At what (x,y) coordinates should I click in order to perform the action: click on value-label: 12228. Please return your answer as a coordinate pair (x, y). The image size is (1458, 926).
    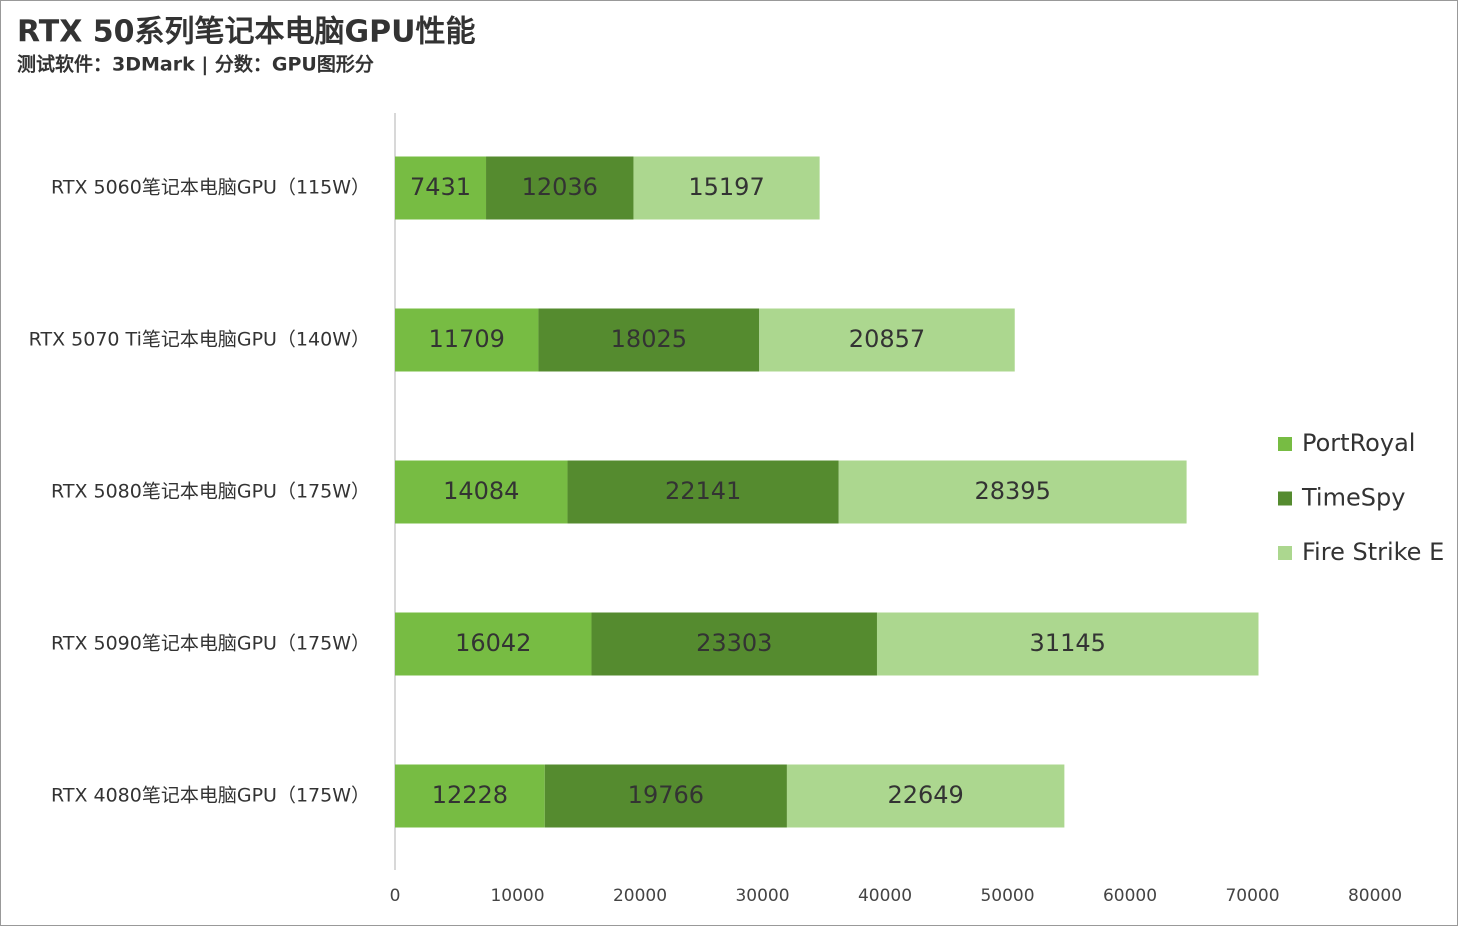
    Looking at the image, I should click on (470, 795).